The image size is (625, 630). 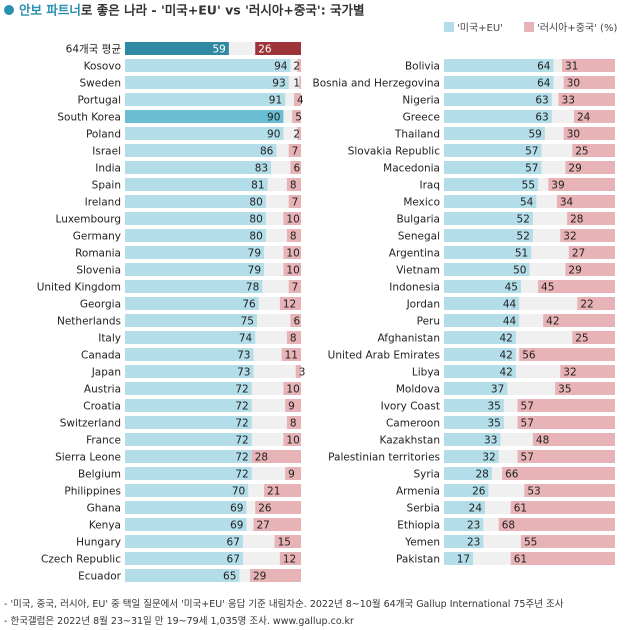 I want to click on value-ru-cn-canada: 11, so click(x=291, y=356).